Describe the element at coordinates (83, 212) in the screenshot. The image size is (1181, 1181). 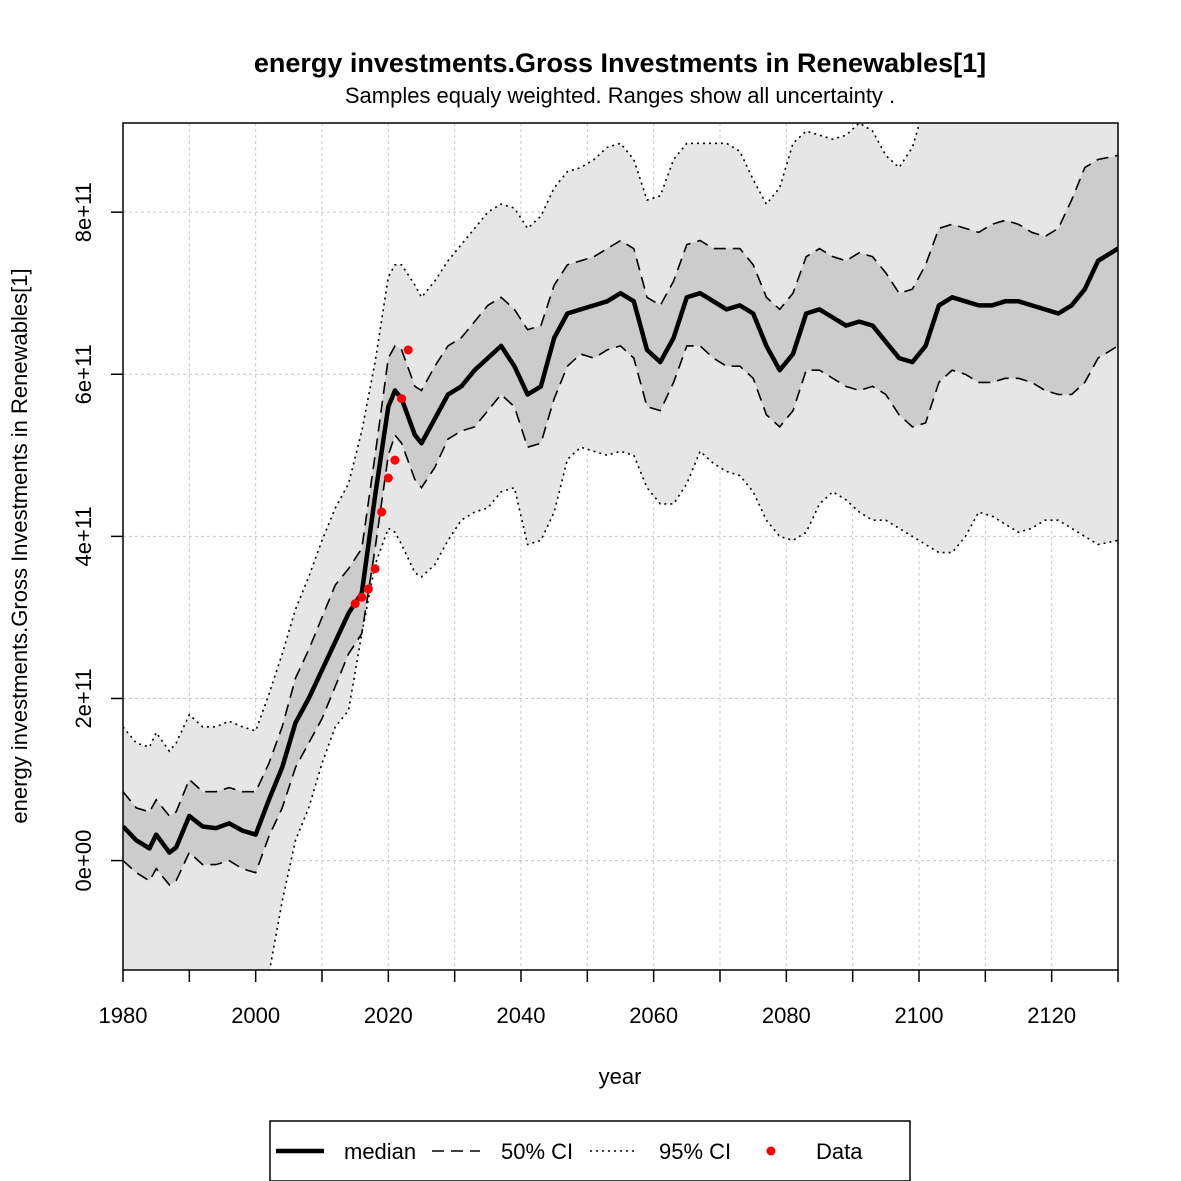
I see `y-tick-label: 8e+11` at that location.